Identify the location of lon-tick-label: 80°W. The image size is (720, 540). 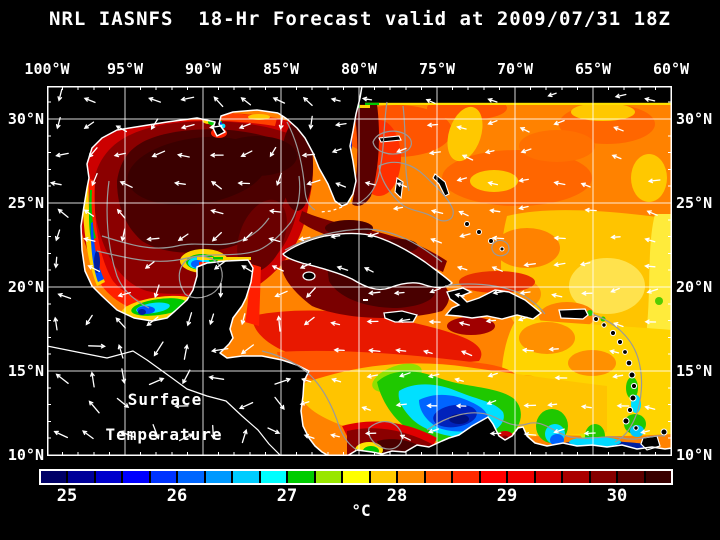
(359, 69).